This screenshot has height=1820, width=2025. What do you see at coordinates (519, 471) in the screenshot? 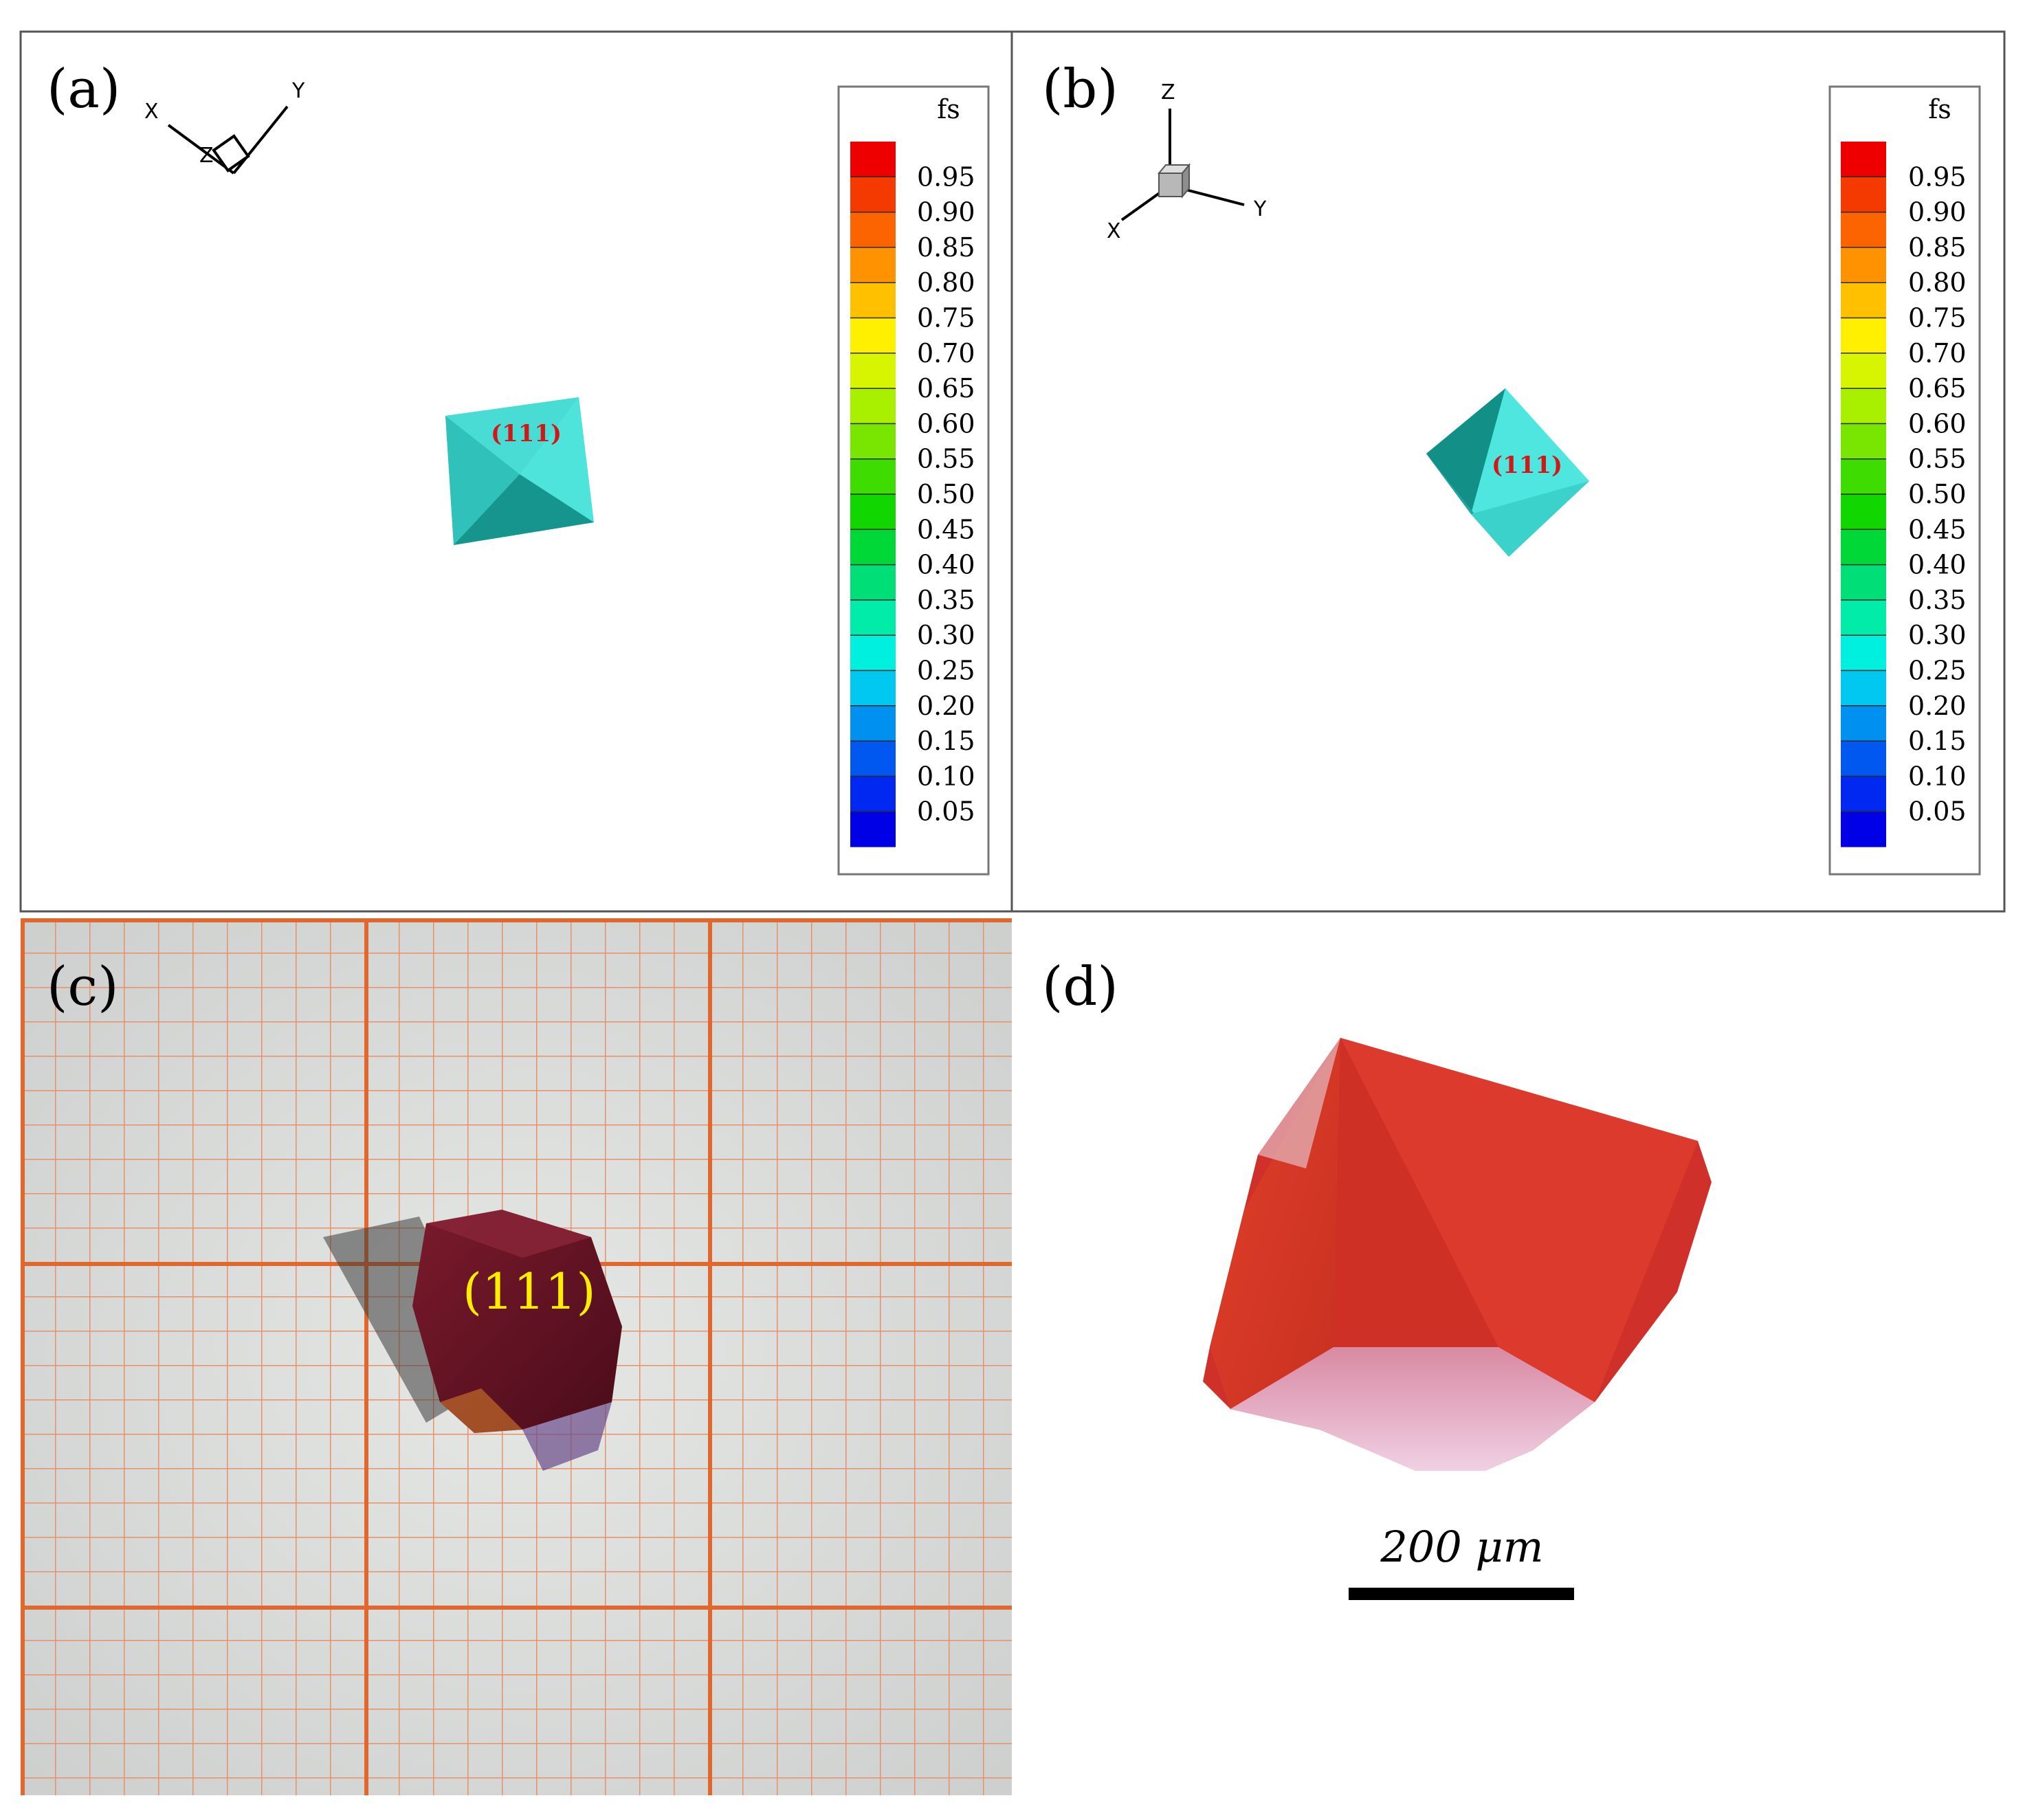
I see `octahedron-a` at bounding box center [519, 471].